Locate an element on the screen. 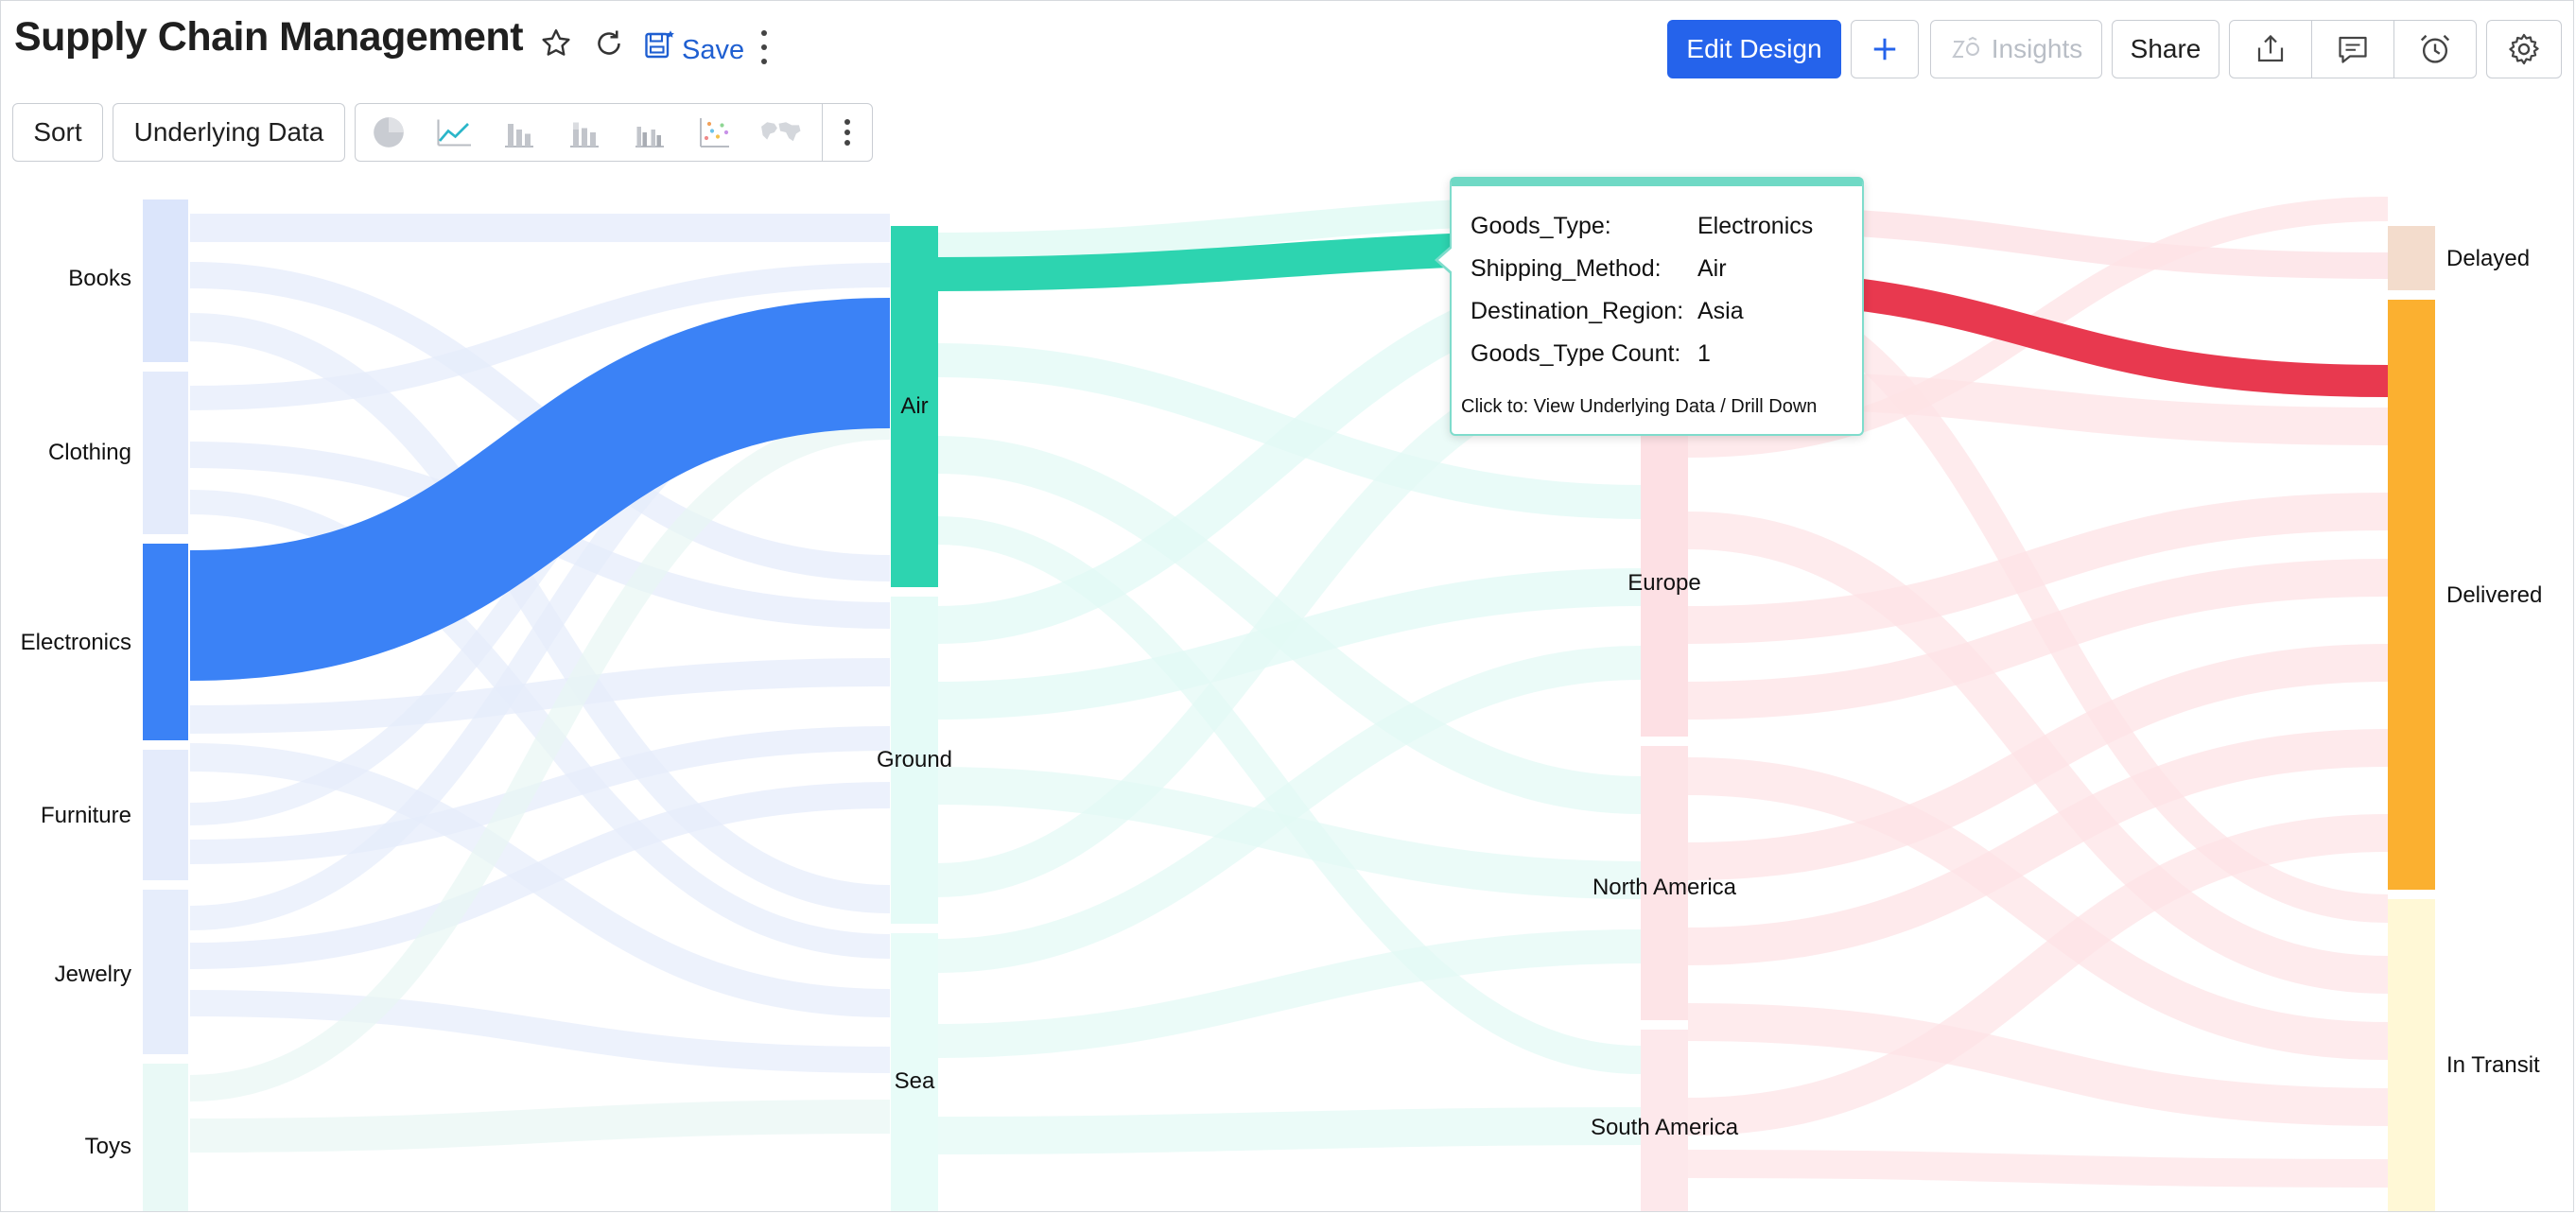 The width and height of the screenshot is (2576, 1214). node-air is located at coordinates (914, 406).